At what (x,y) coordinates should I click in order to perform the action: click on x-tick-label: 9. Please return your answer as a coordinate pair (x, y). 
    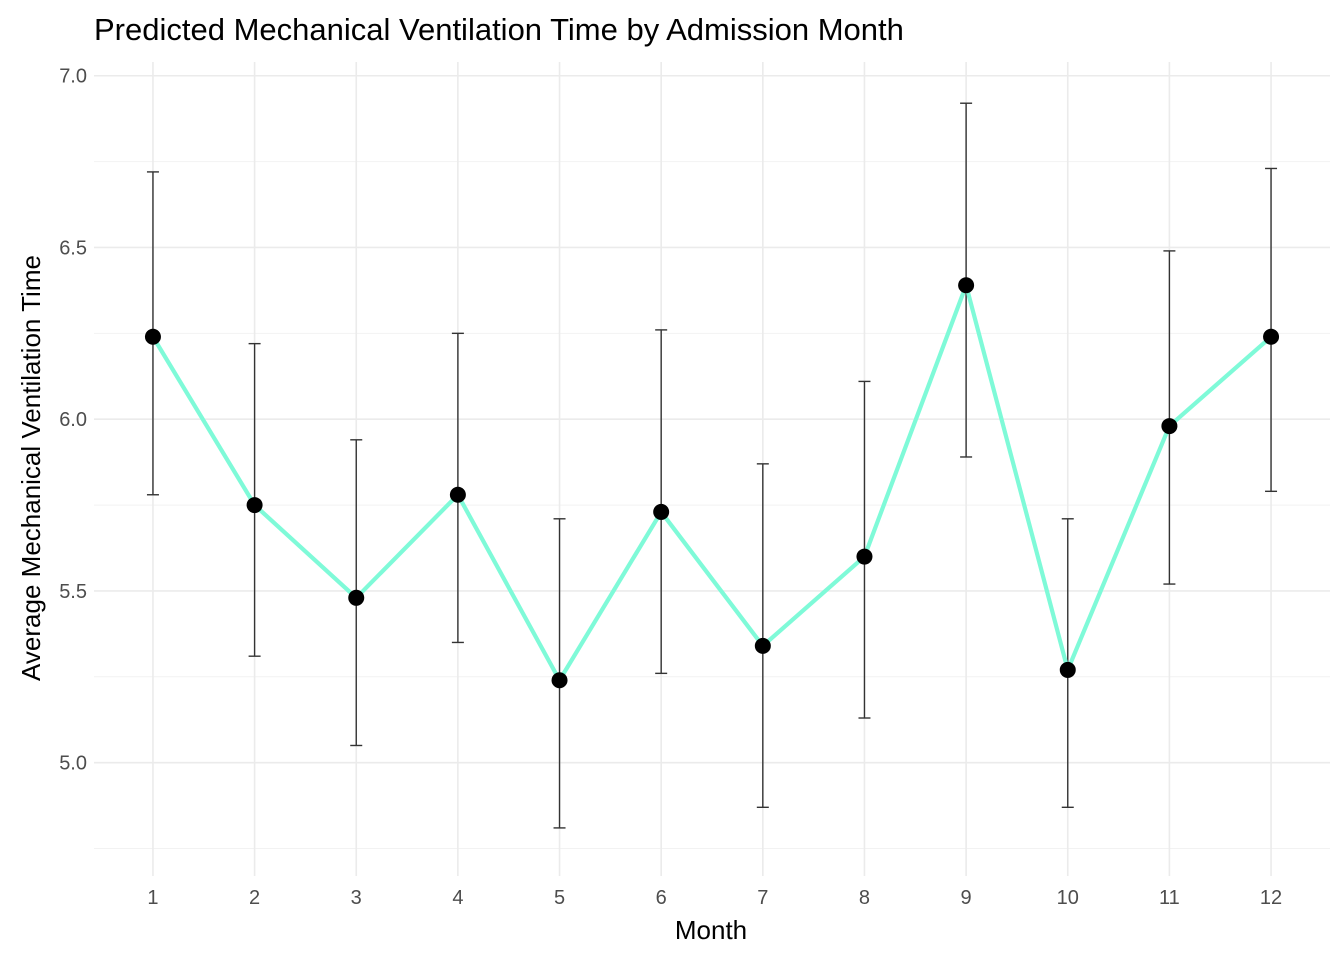
    Looking at the image, I should click on (966, 898).